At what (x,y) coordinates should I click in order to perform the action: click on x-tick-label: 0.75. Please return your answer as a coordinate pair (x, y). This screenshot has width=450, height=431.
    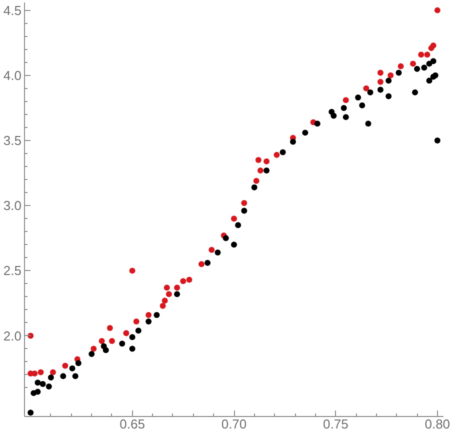
    Looking at the image, I should click on (335, 423).